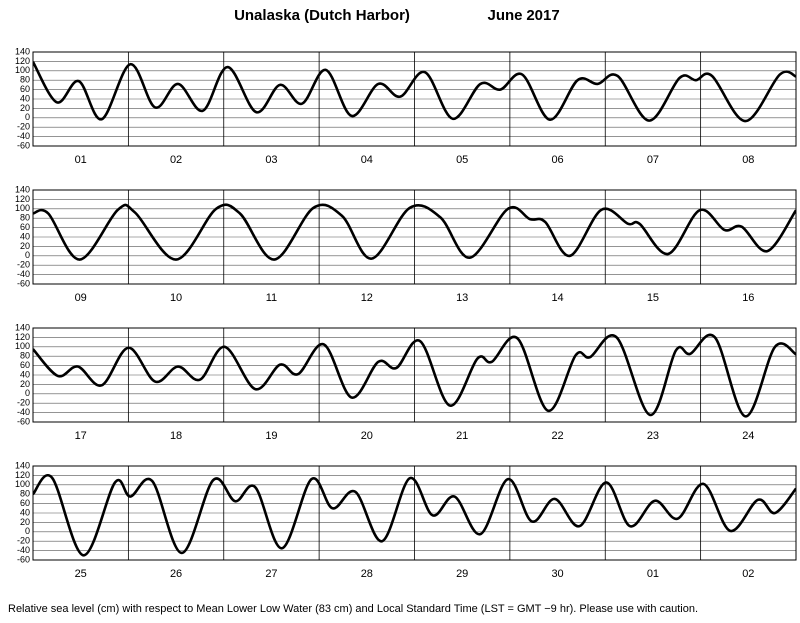 The height and width of the screenshot is (623, 800). I want to click on day-label: 12, so click(367, 298).